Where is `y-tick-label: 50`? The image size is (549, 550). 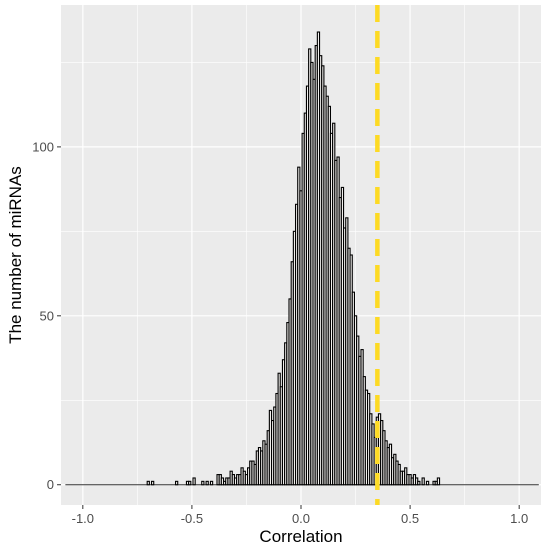 y-tick-label: 50 is located at coordinates (47, 315).